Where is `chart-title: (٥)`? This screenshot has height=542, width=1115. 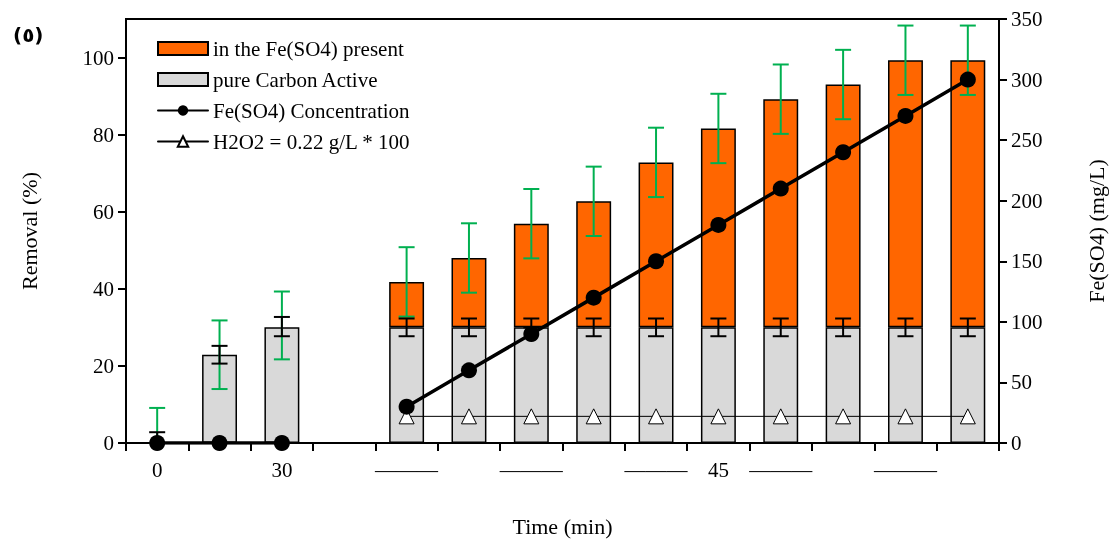 chart-title: (٥) is located at coordinates (28, 35).